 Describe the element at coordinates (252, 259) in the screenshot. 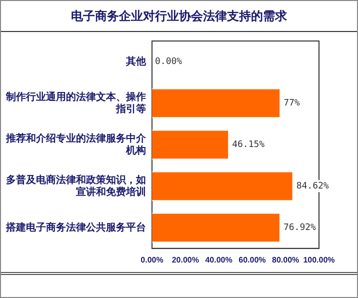

I see `x-tick-label: 60.00%` at that location.